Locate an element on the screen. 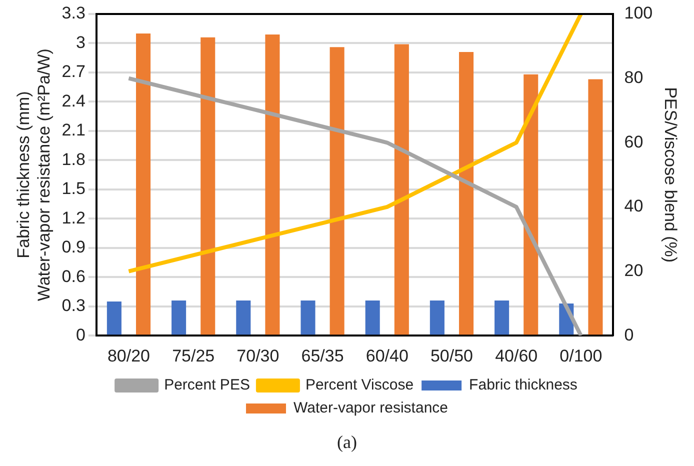  y-tick-label: 0.3 is located at coordinates (74, 306).